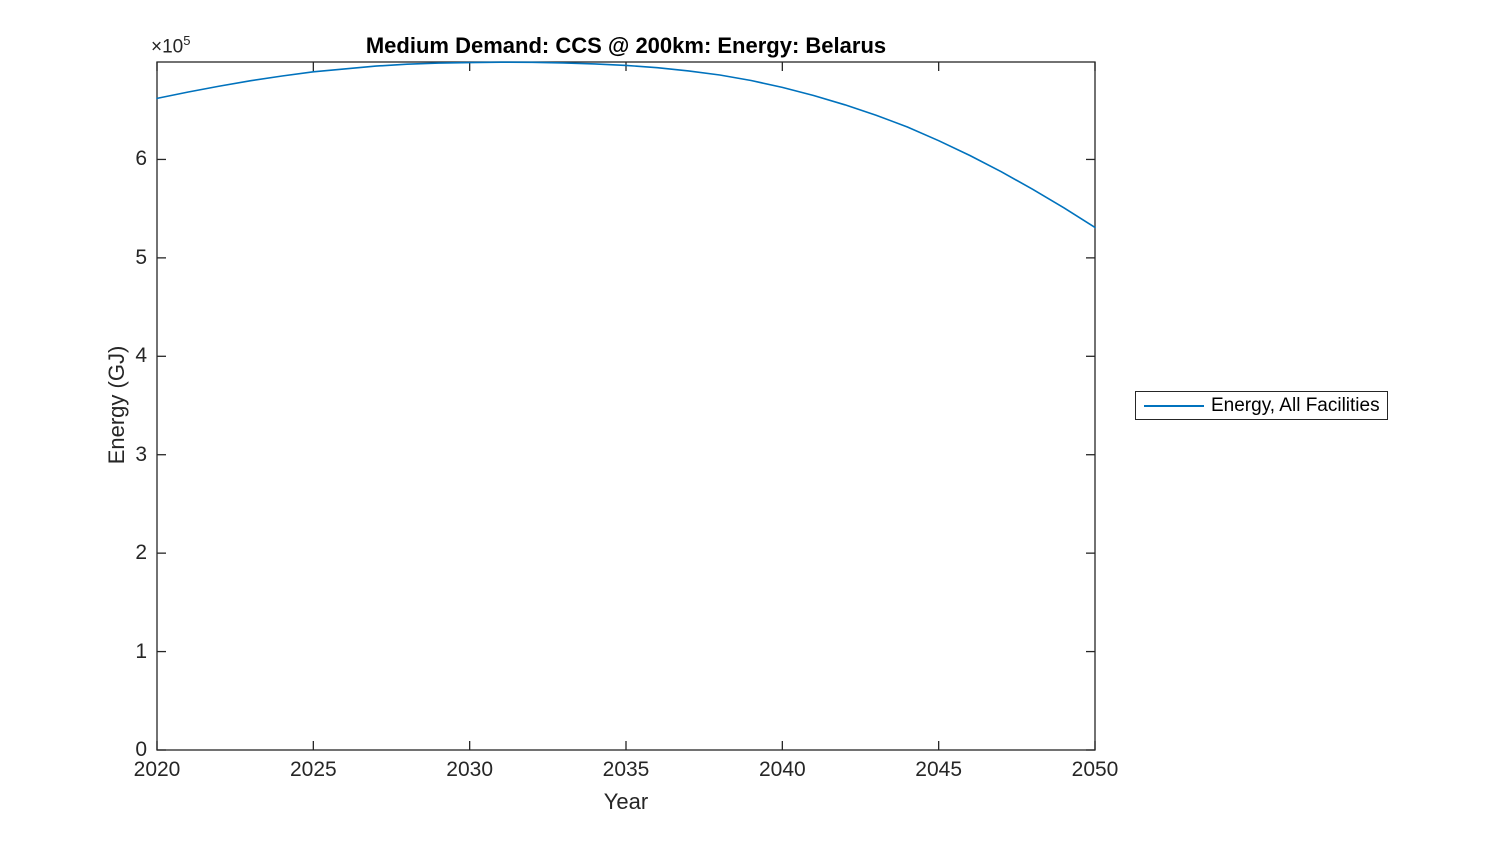 Image resolution: width=1500 pixels, height=844 pixels. What do you see at coordinates (470, 769) in the screenshot?
I see `x-tick-label: 2030` at bounding box center [470, 769].